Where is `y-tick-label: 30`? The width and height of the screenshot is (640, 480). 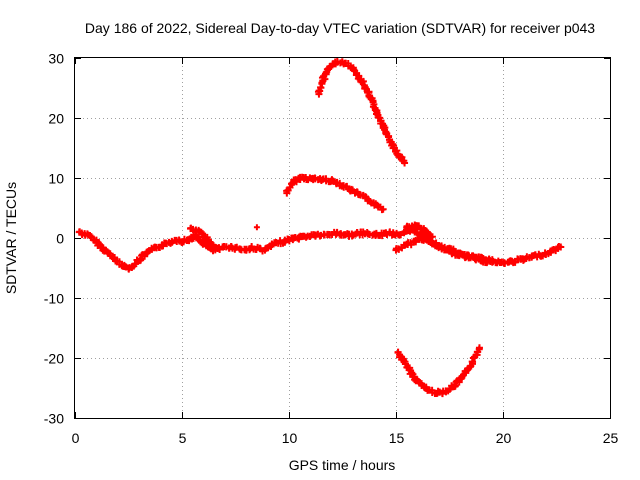 y-tick-label: 30 is located at coordinates (56, 59).